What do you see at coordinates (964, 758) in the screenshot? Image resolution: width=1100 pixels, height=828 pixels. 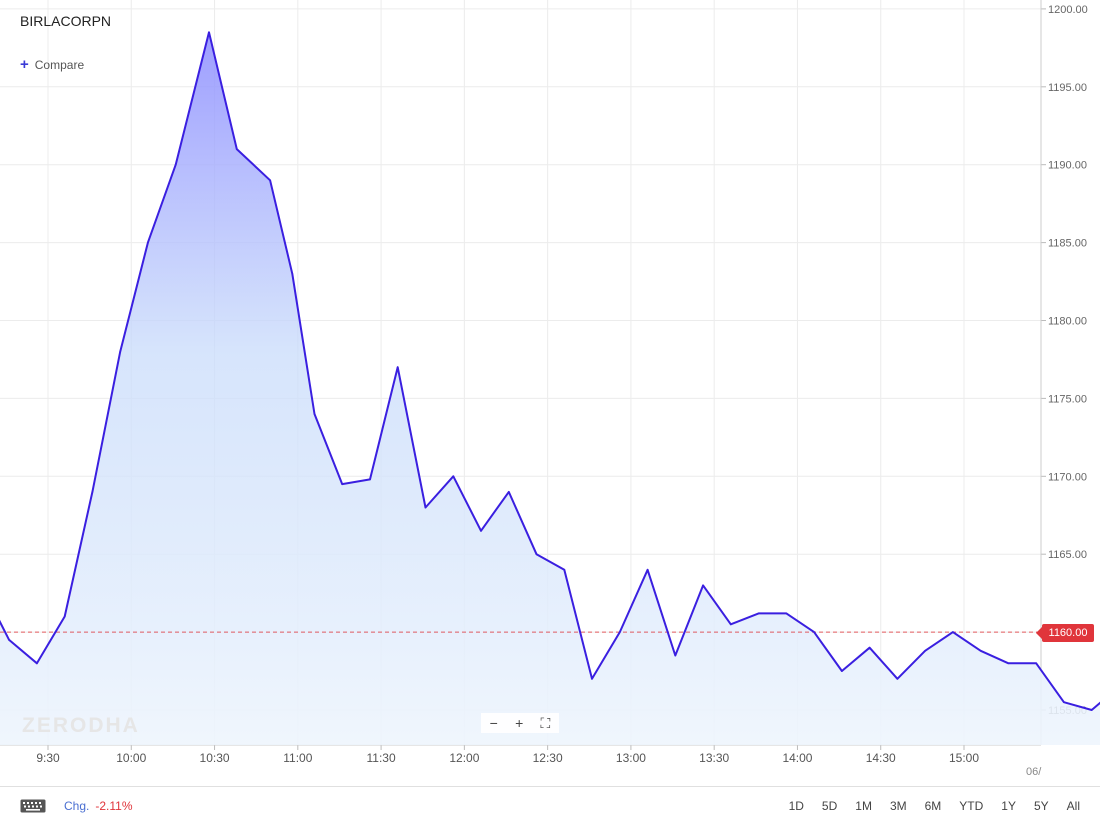 I see `x-tick-label: 15:00` at bounding box center [964, 758].